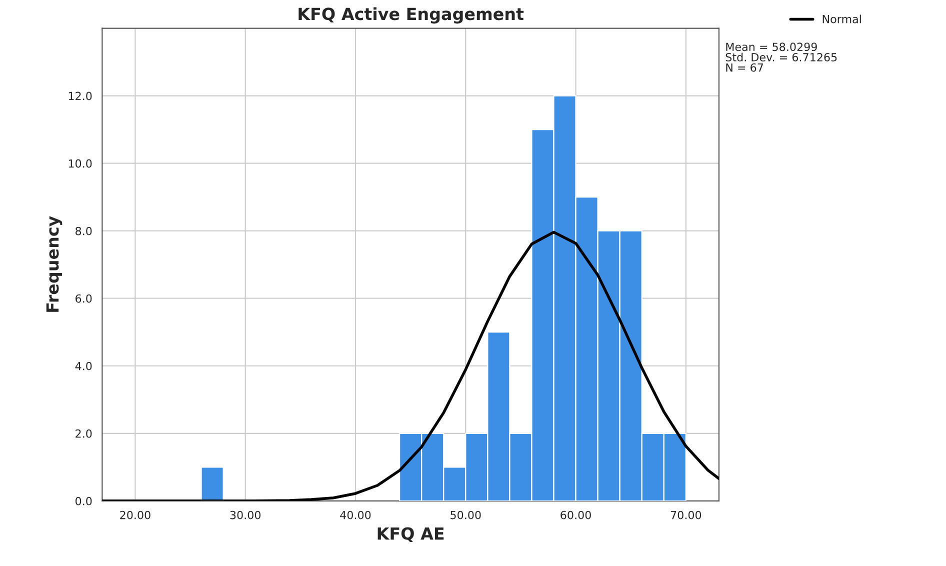 The height and width of the screenshot is (566, 946). I want to click on x-tick-label: 30.00, so click(245, 515).